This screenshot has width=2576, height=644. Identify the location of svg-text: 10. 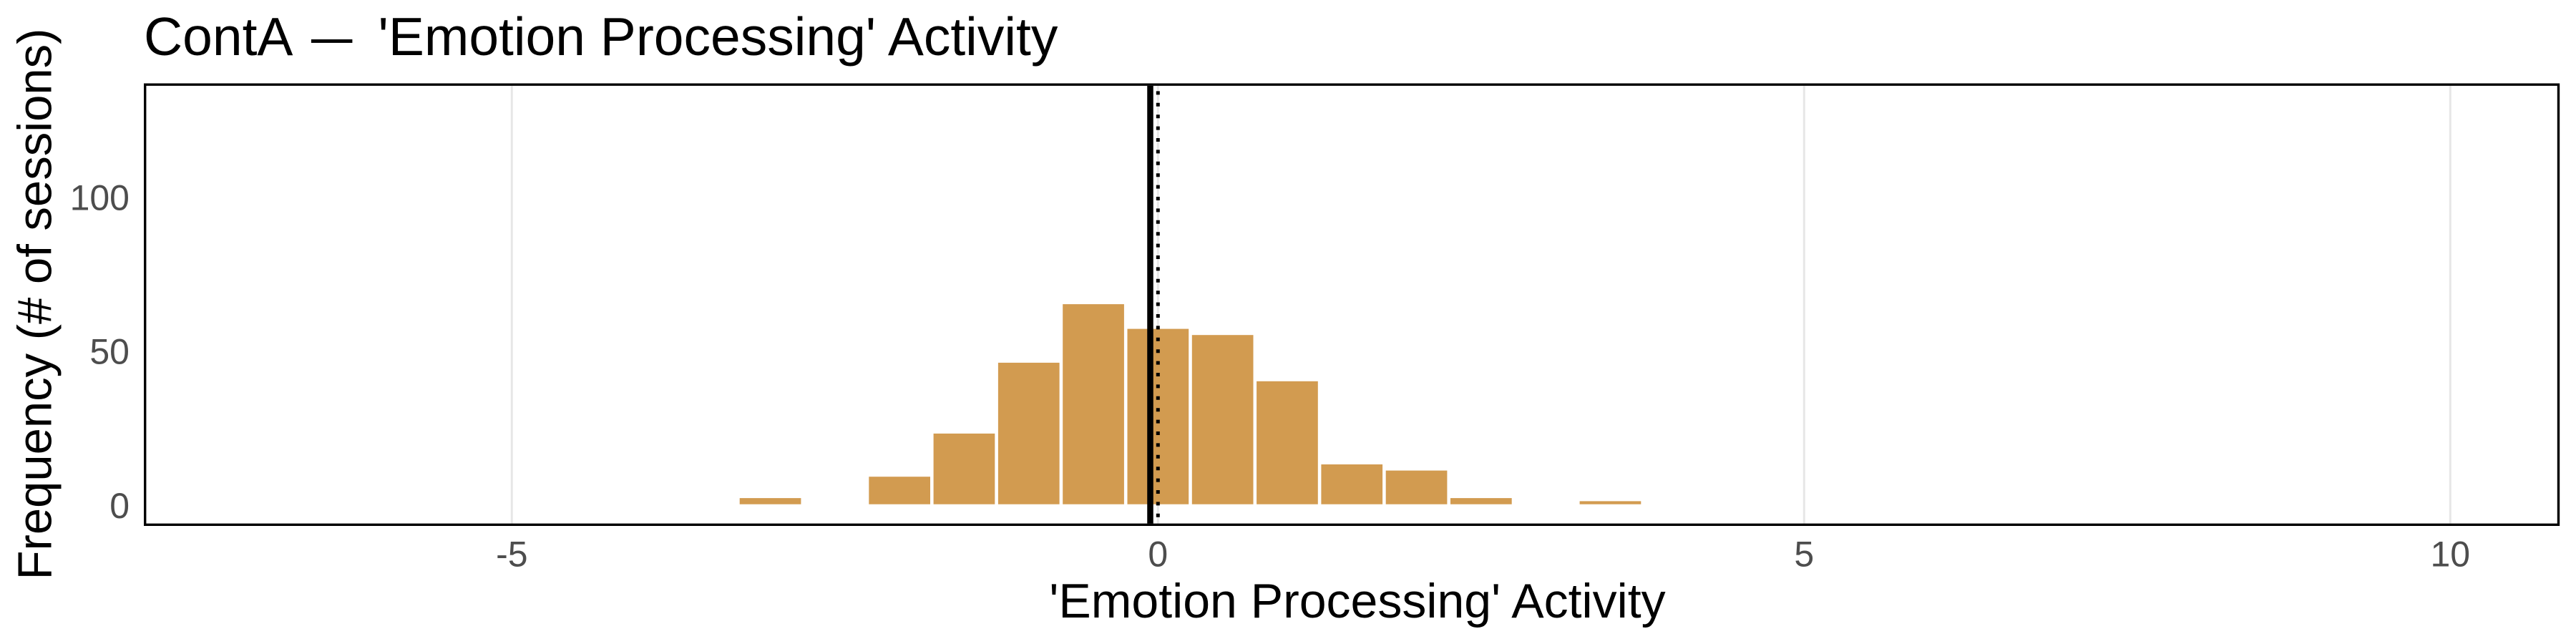
(2450, 555).